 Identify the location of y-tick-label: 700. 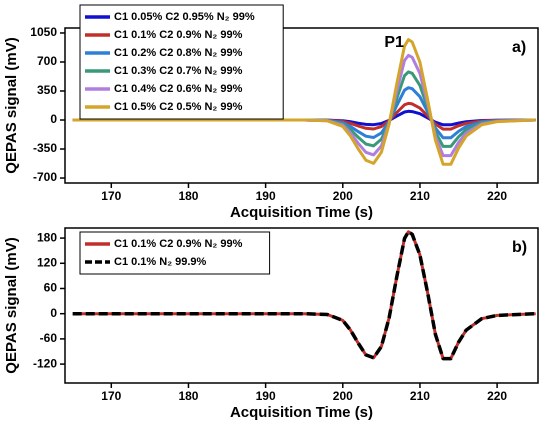
(47, 61).